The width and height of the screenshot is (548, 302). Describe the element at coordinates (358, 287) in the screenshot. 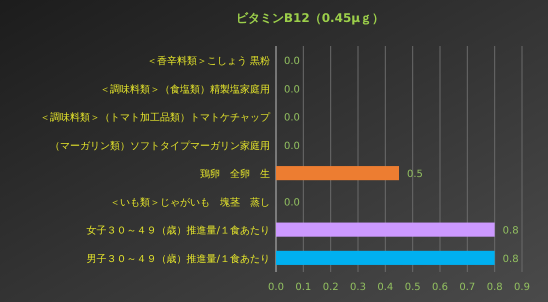

I see `x-tick-label: 0.3` at that location.